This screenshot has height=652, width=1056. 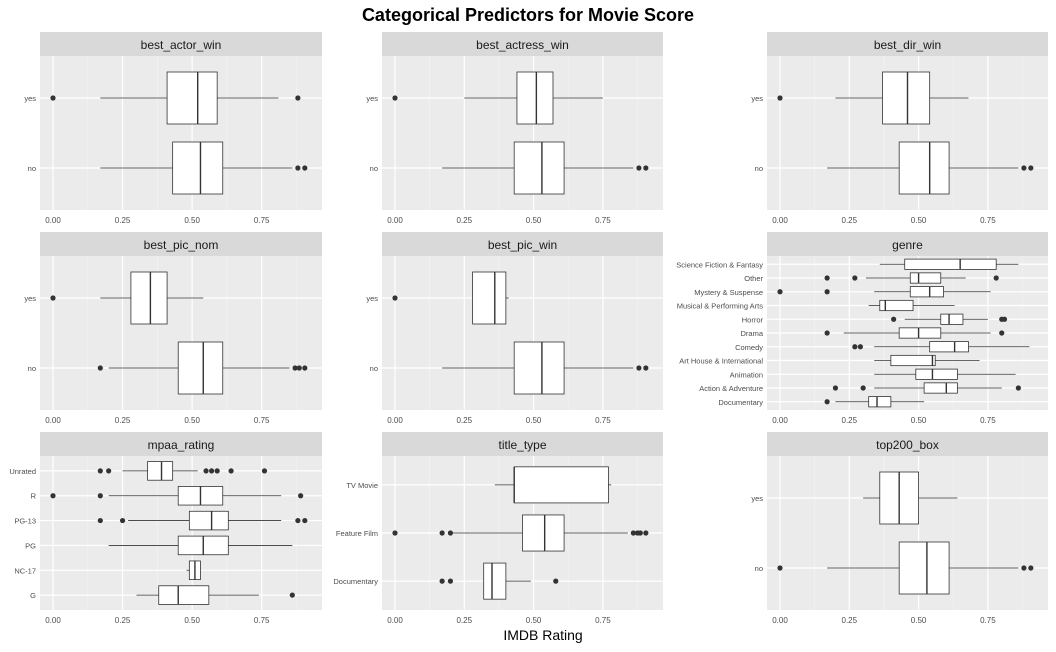 What do you see at coordinates (553, 485) in the screenshot?
I see `box-tv-movie` at bounding box center [553, 485].